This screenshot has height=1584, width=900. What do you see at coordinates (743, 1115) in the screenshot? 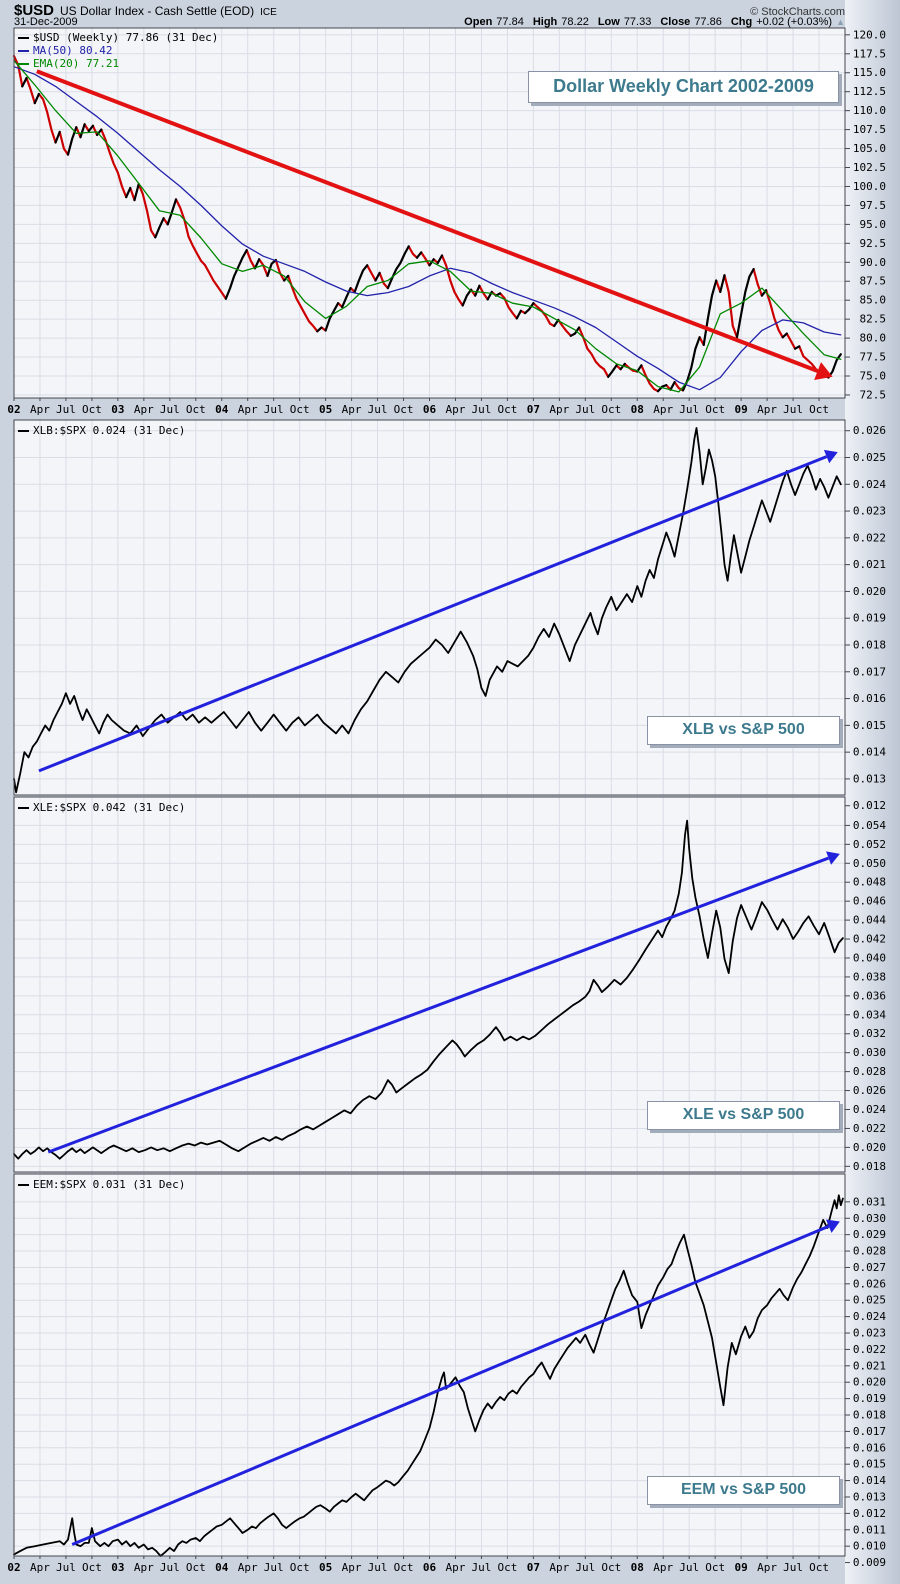
I see `annotation-xle-vs-sp500: XLE vs S&P 500` at bounding box center [743, 1115].